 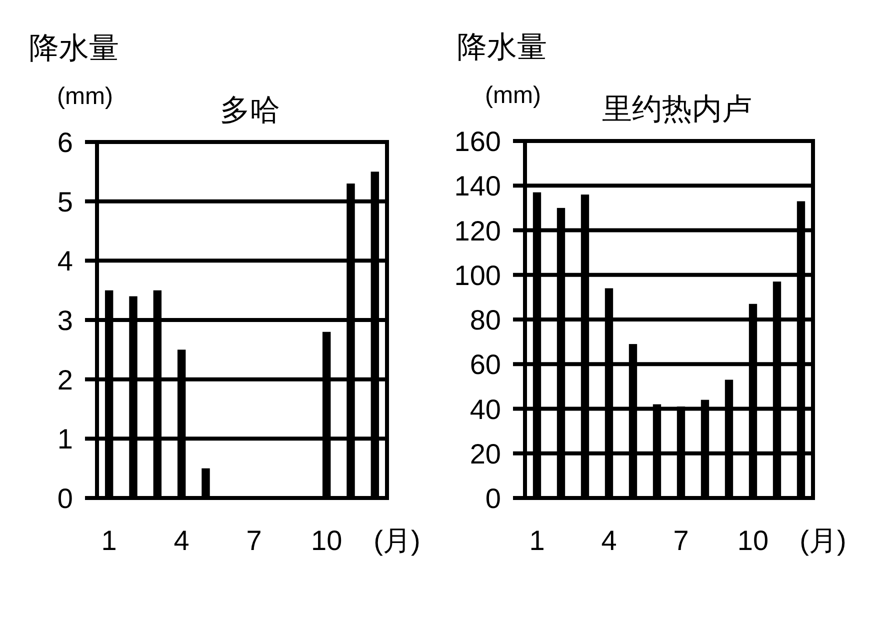 I want to click on y-tick-label: 140, so click(x=477, y=186).